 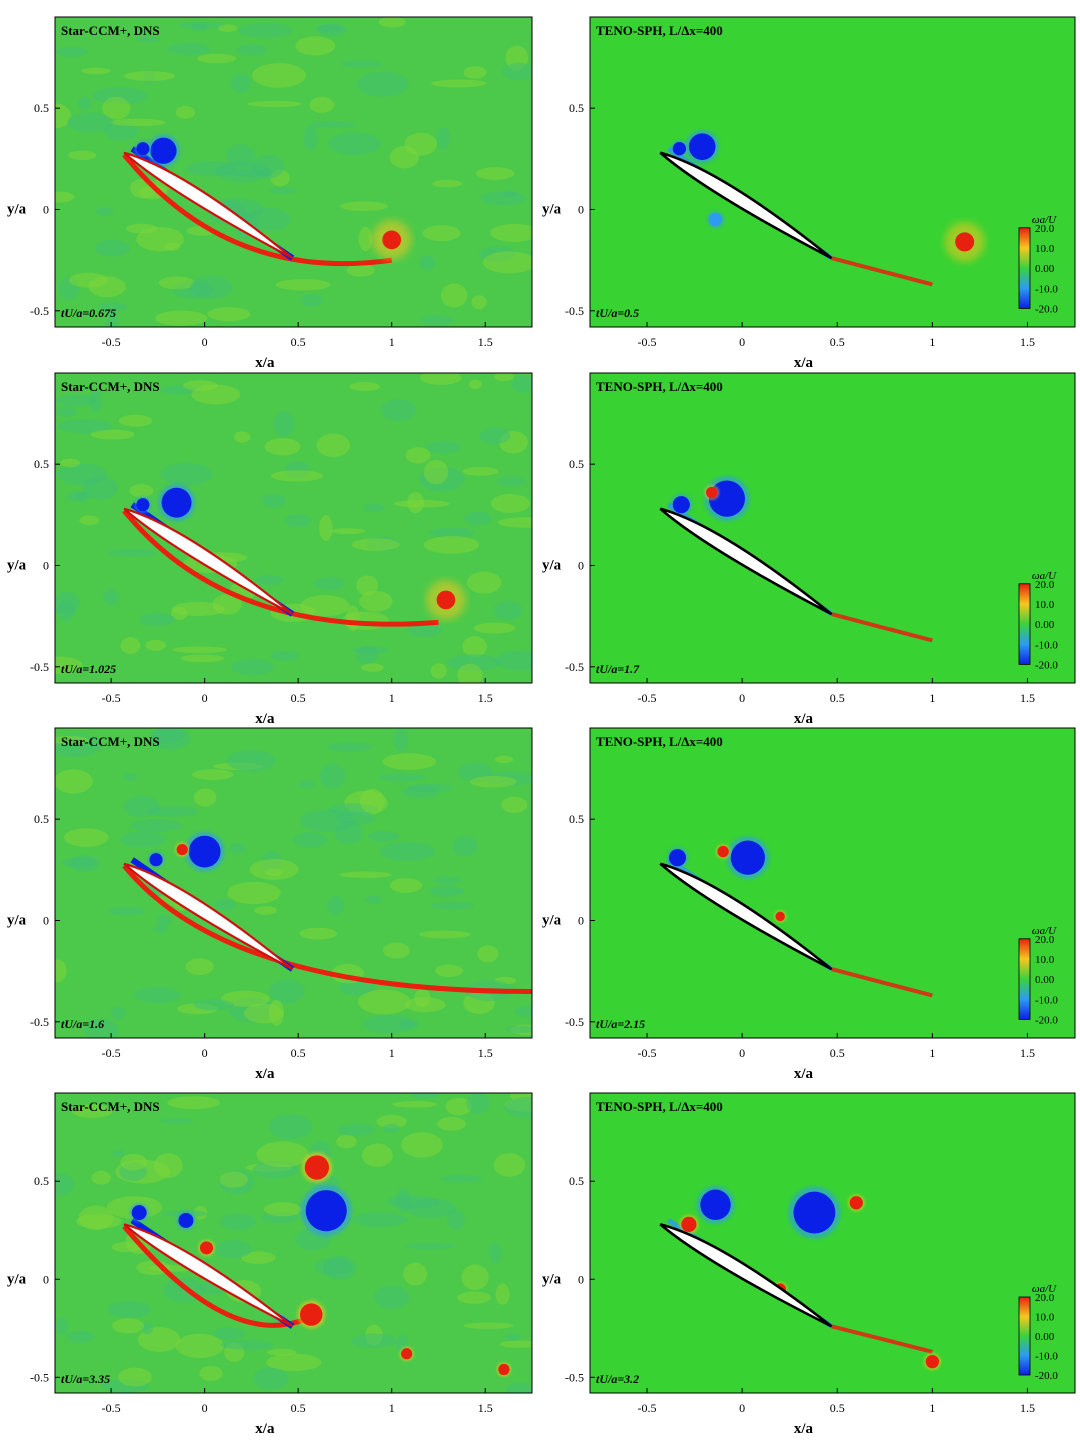 What do you see at coordinates (265, 719) in the screenshot?
I see `x-axis-label: x/a` at bounding box center [265, 719].